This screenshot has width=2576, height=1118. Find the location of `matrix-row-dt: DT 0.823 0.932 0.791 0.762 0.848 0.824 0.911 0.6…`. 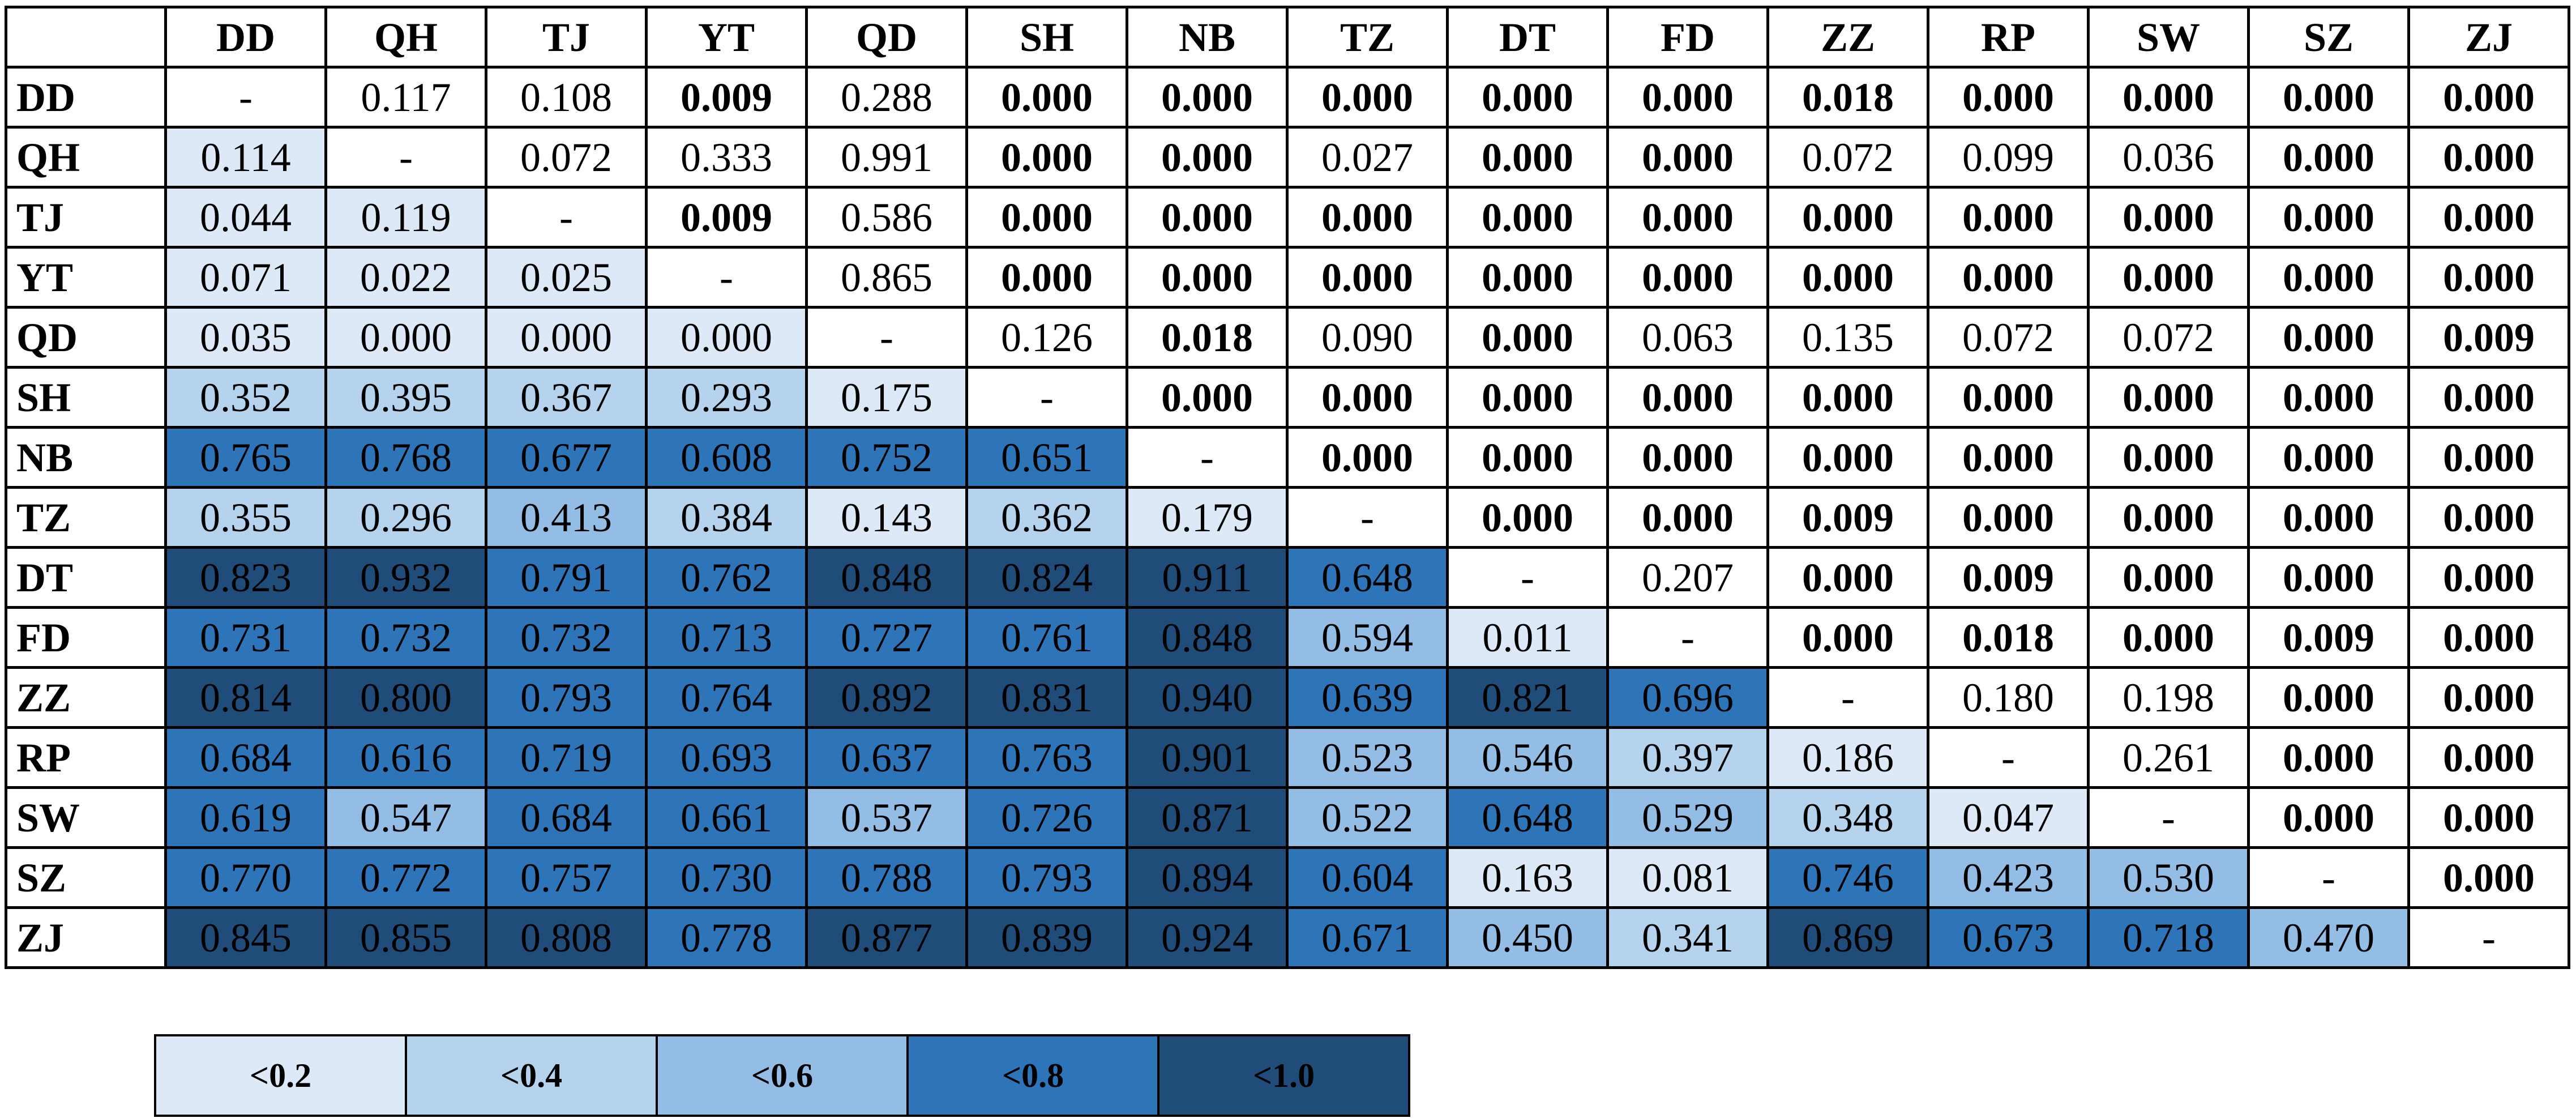

matrix-row-dt: DT 0.823 0.932 0.791 0.762 0.848 0.824 0.911 0.6… is located at coordinates (1287, 577).